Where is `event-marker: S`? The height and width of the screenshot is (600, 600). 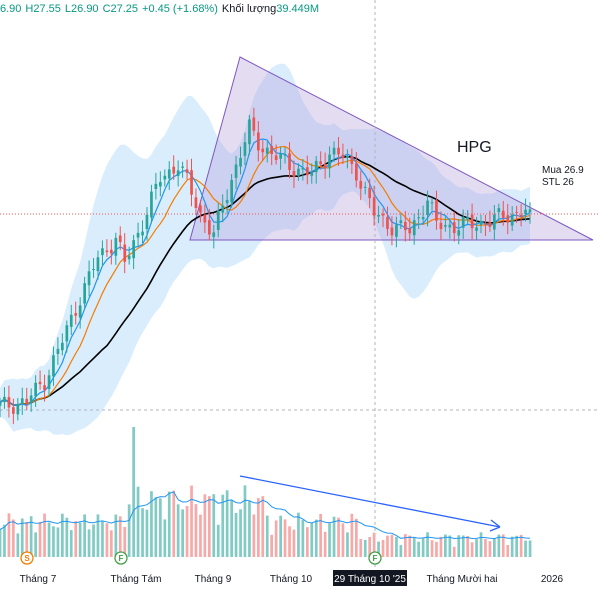 event-marker: S is located at coordinates (27, 558).